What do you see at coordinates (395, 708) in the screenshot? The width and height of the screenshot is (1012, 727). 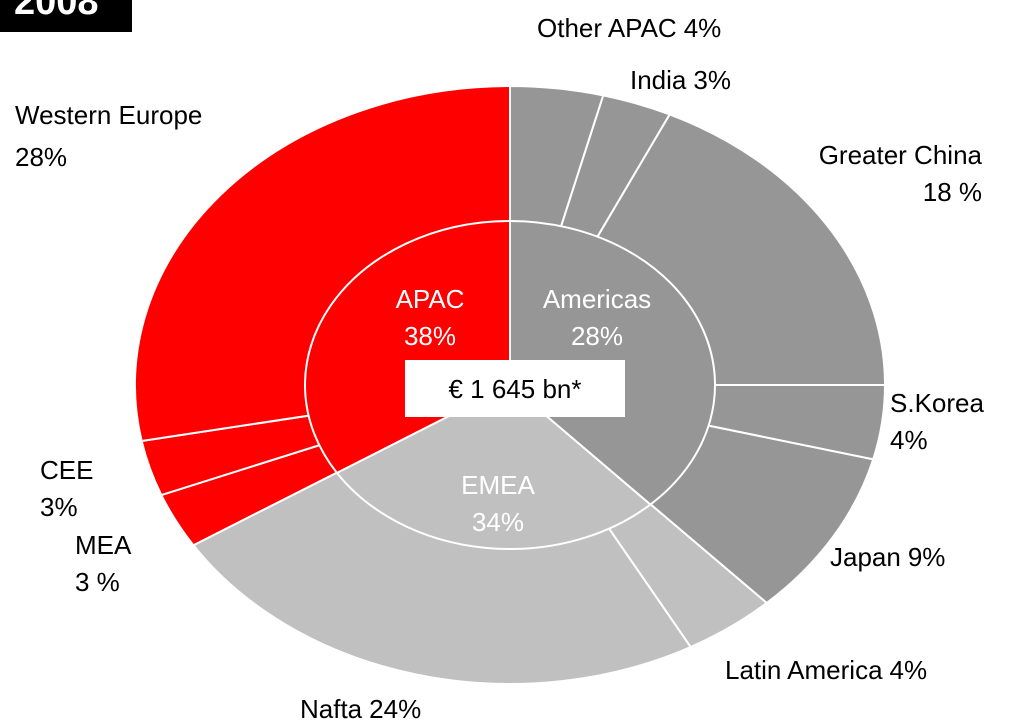 I see `slice-value: 24%` at bounding box center [395, 708].